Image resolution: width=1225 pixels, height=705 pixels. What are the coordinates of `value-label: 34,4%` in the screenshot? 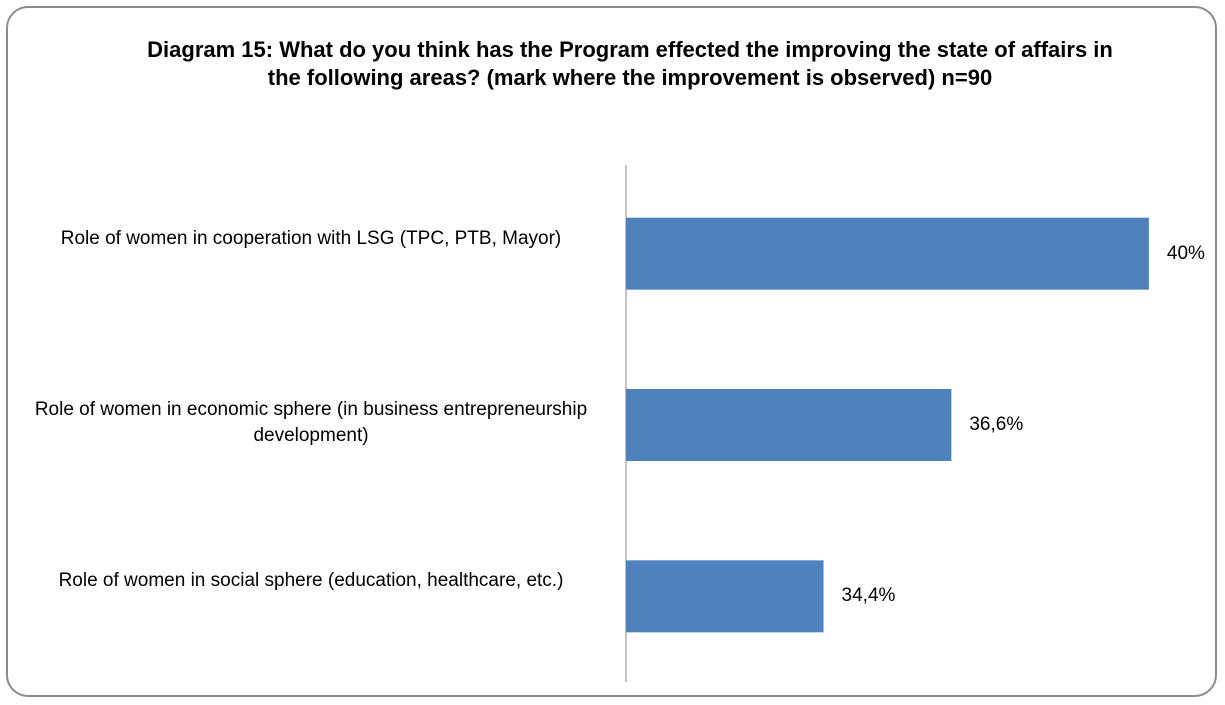 It's located at (868, 596).